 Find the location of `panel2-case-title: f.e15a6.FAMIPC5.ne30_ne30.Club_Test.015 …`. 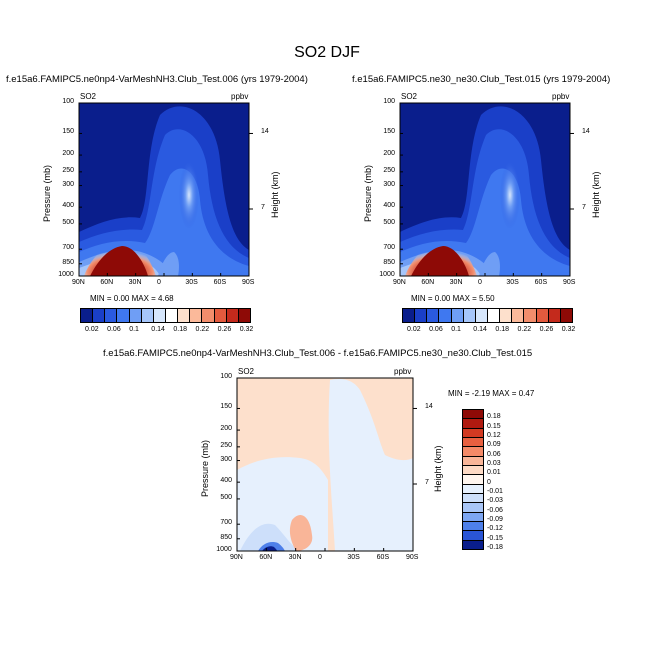

panel2-case-title: f.e15a6.FAMIPC5.ne30_ne30.Club_Test.015 … is located at coordinates (481, 79).